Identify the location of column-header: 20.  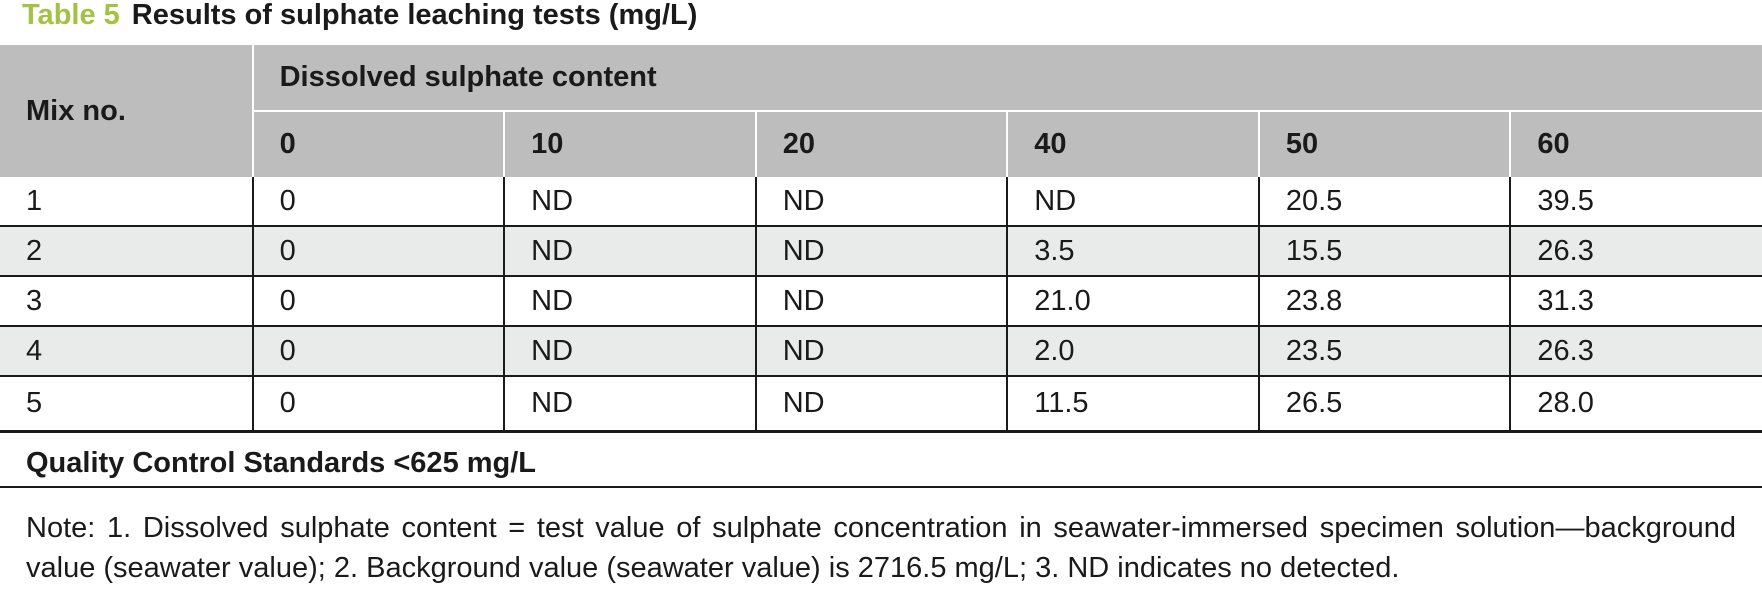
(882, 144).